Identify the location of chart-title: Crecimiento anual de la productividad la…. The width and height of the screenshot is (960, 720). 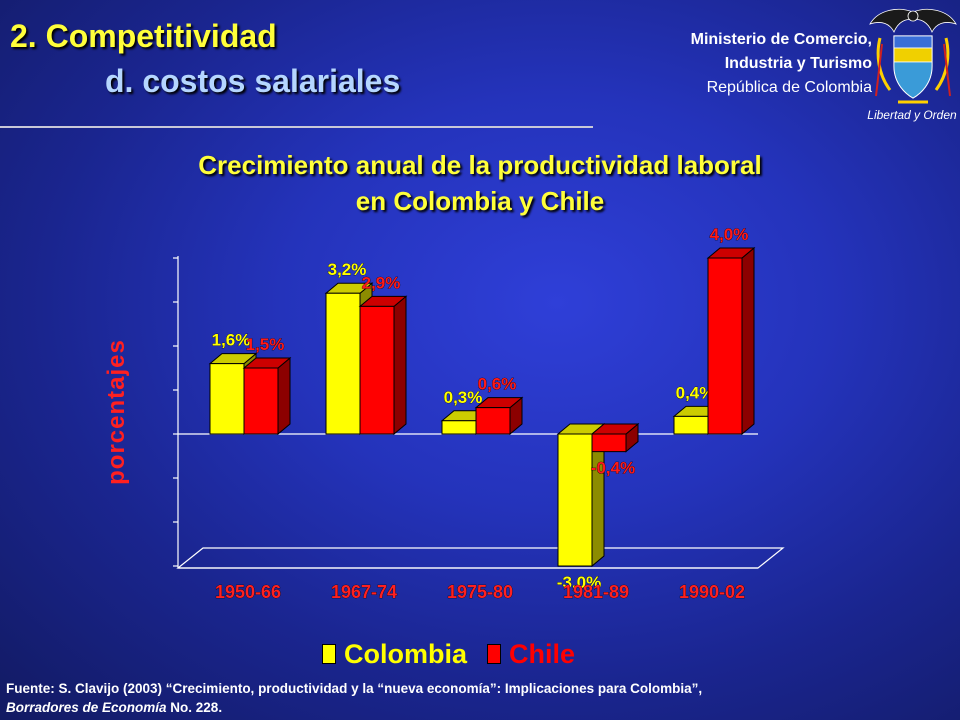
(480, 183).